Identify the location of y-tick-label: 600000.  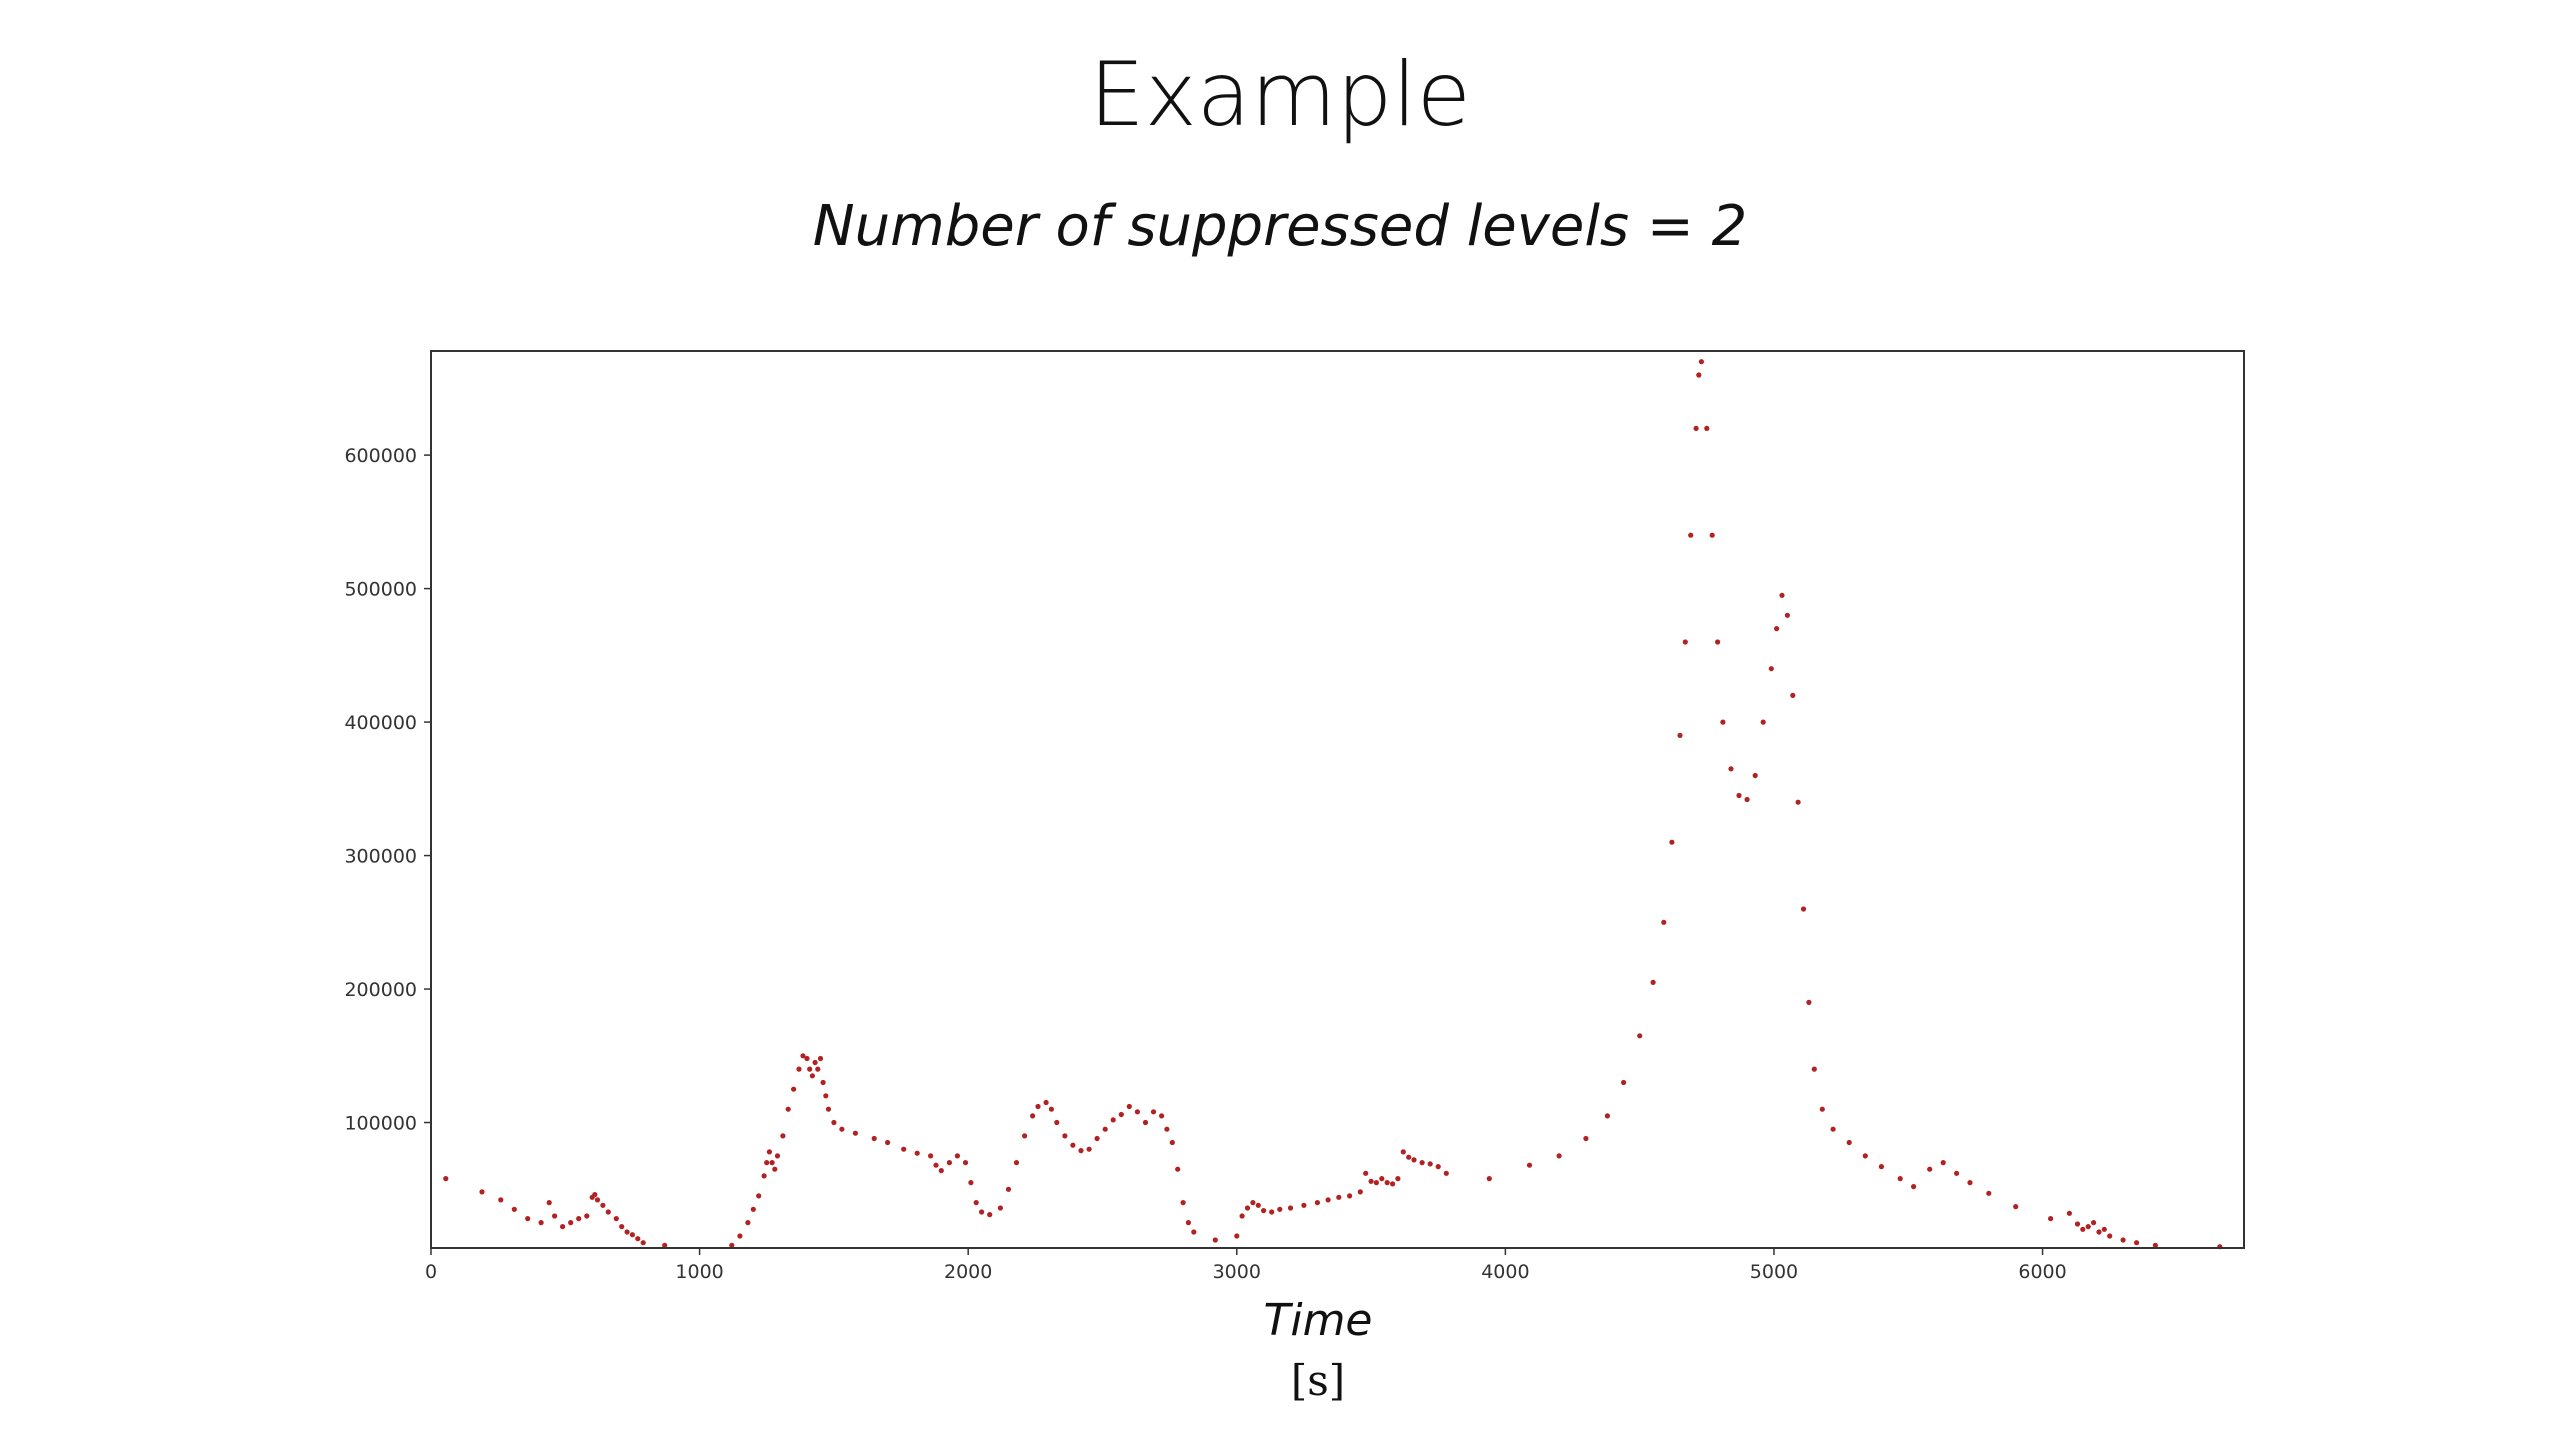
(380, 456).